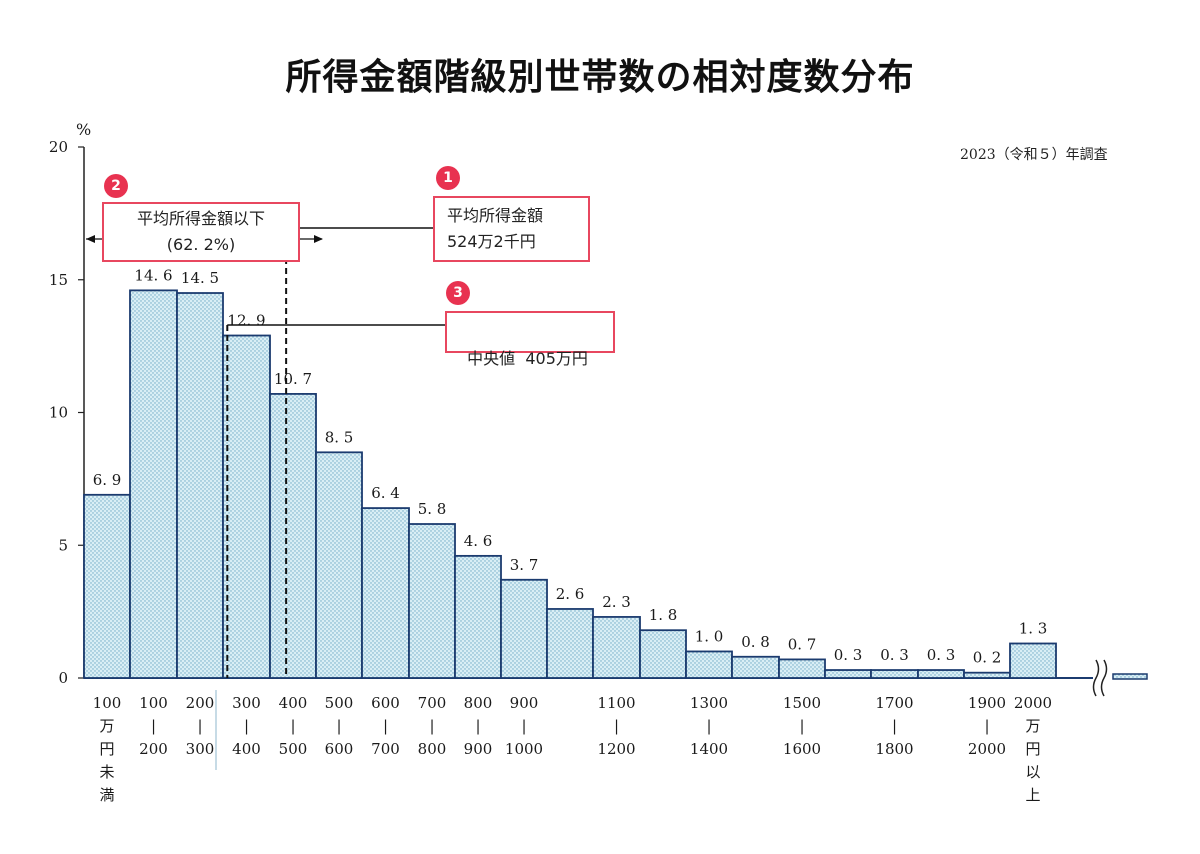  What do you see at coordinates (58, 147) in the screenshot?
I see `y-tick-label-4: 20` at bounding box center [58, 147].